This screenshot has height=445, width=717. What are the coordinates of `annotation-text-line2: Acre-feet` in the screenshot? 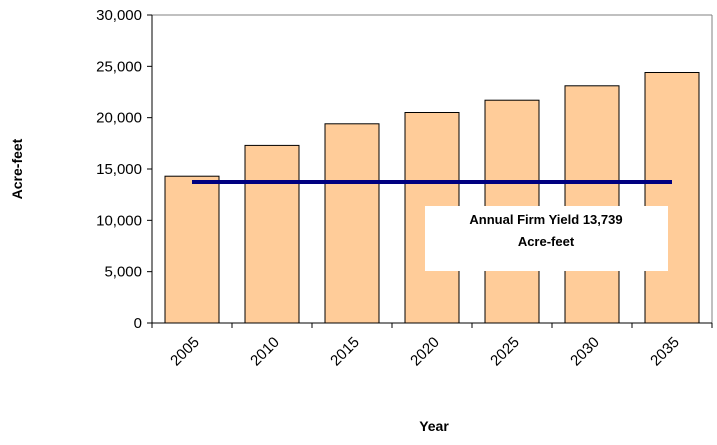 It's located at (546, 241).